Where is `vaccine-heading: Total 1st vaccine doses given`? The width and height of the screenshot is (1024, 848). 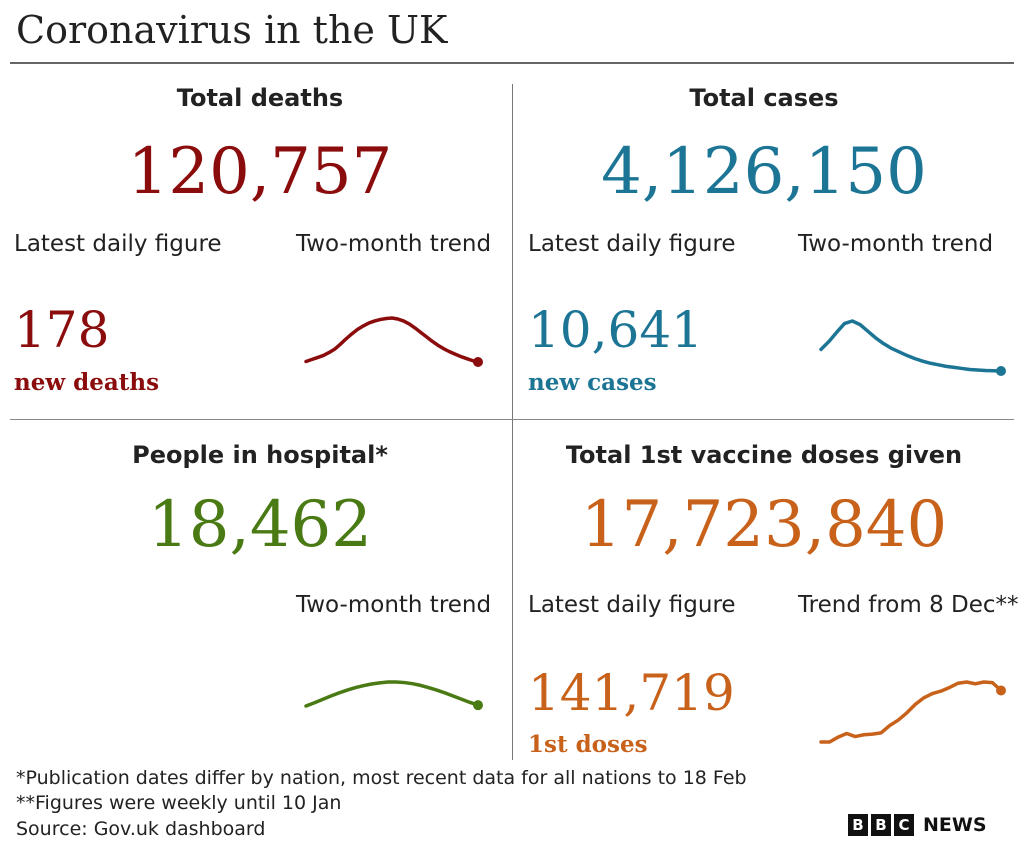 vaccine-heading: Total 1st vaccine doses given is located at coordinates (764, 455).